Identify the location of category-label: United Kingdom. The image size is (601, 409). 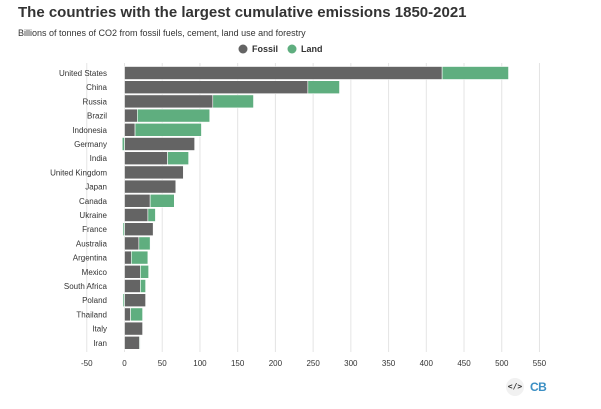
(78, 172).